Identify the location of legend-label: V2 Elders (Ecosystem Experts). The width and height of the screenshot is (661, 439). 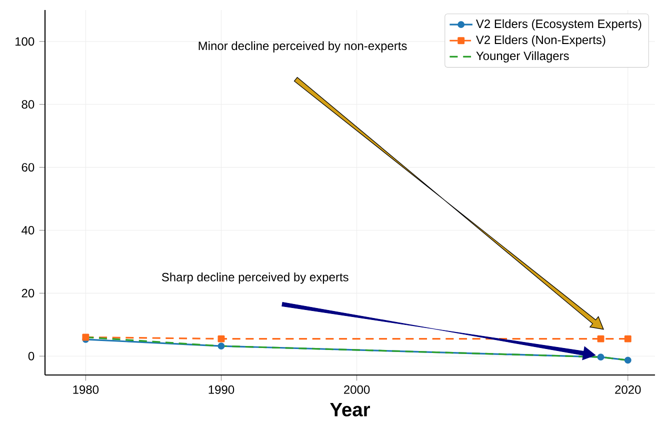
(559, 24).